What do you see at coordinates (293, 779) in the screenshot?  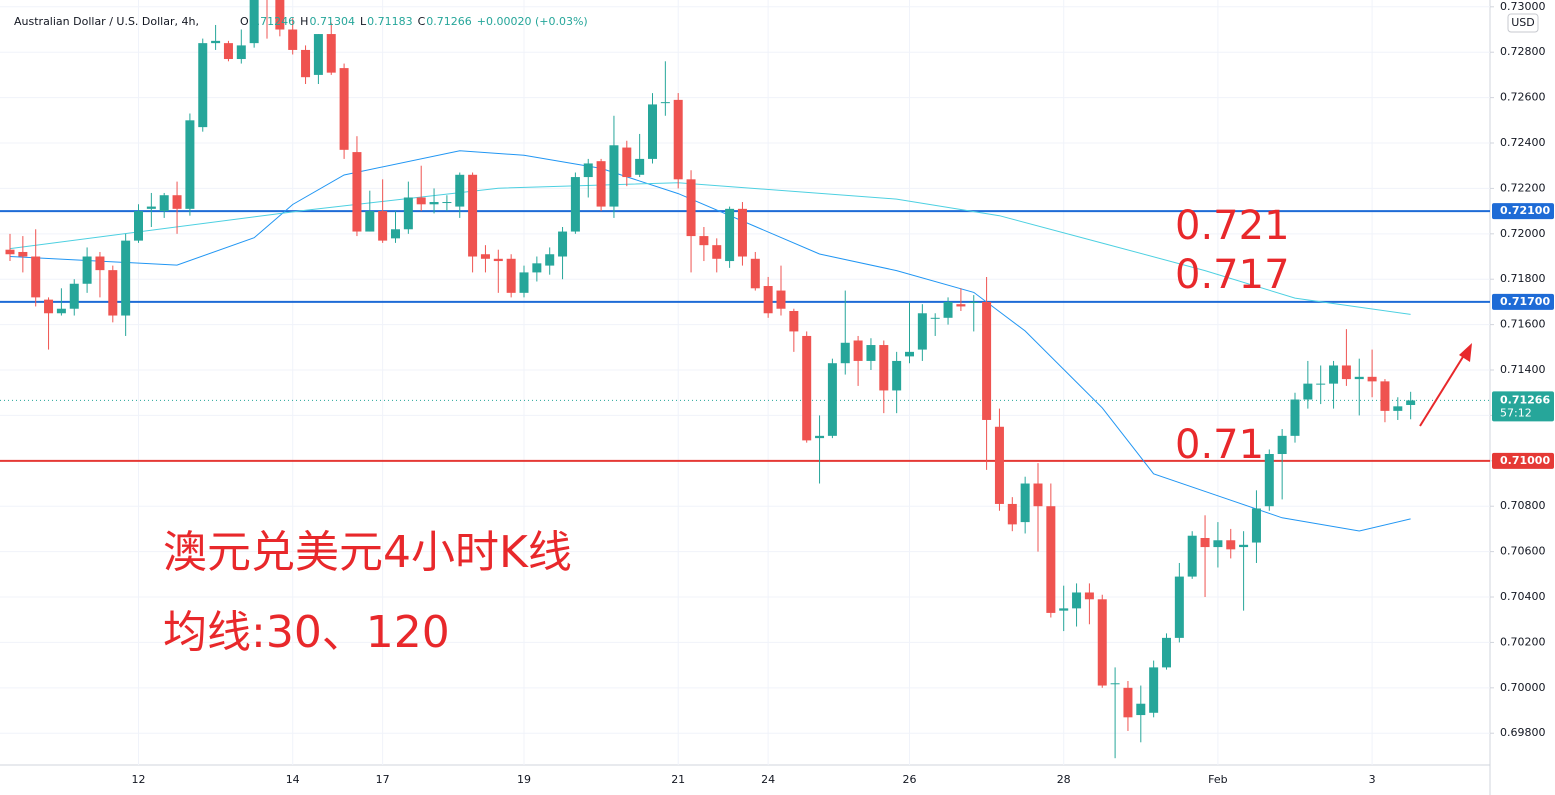 I see `x-tick-label: 14` at bounding box center [293, 779].